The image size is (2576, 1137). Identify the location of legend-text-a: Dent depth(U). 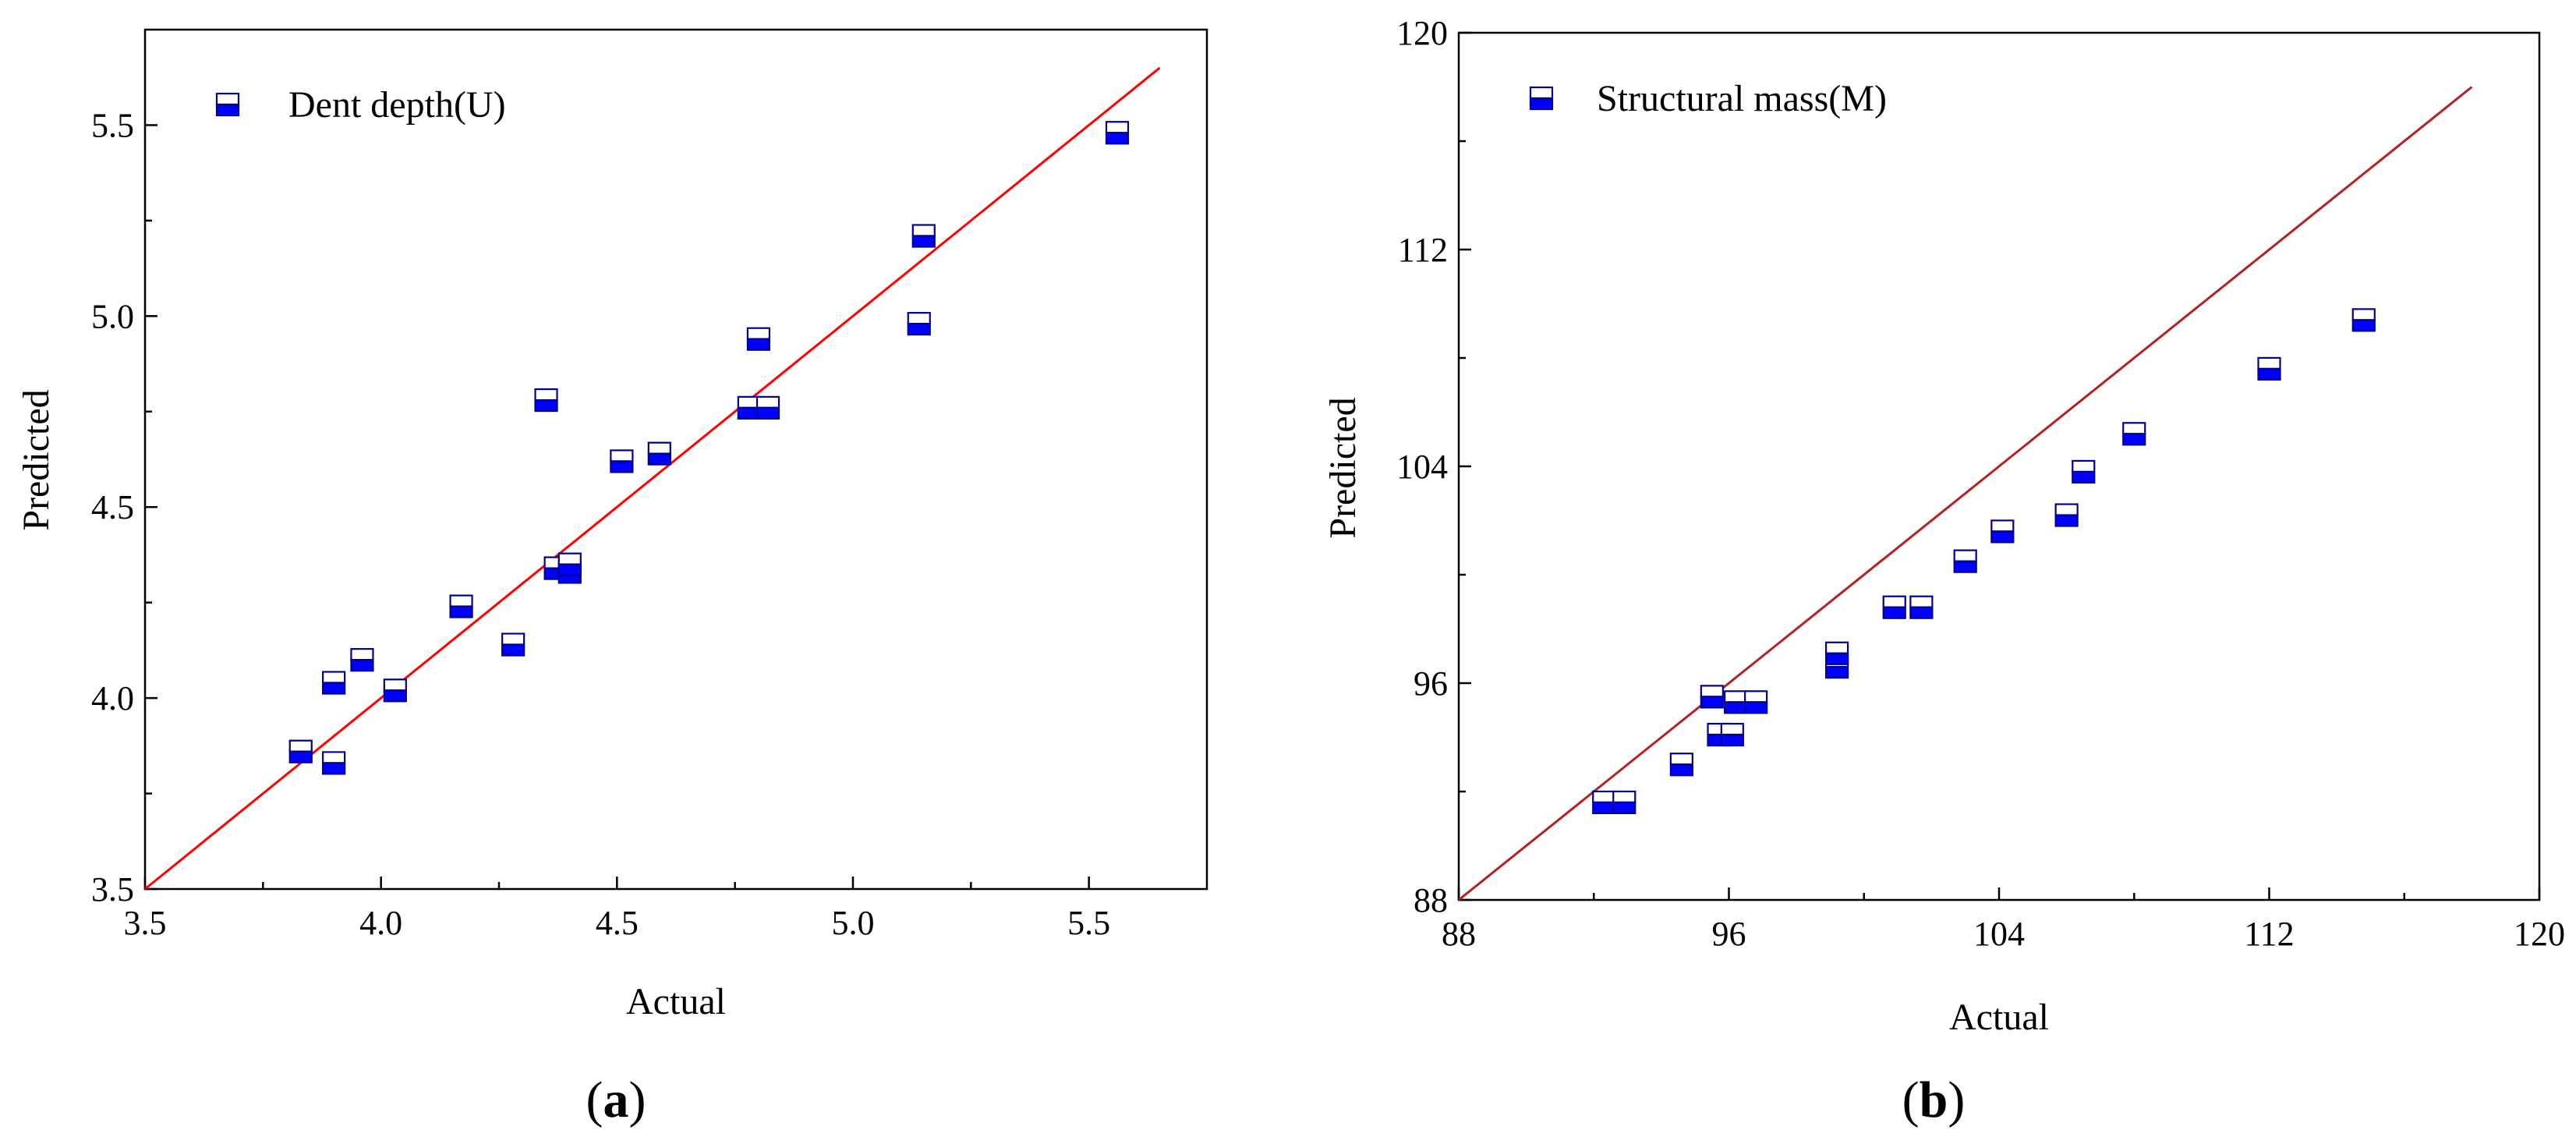
(397, 105).